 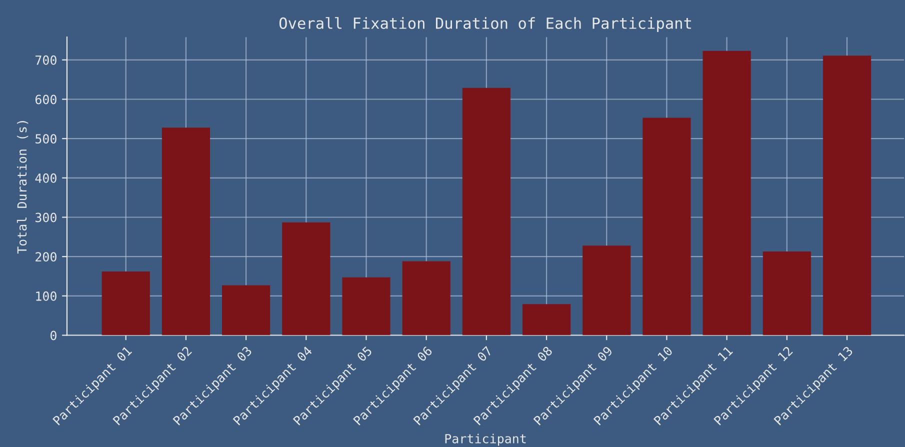 What do you see at coordinates (45, 99) in the screenshot?
I see `y-tick-label: 600` at bounding box center [45, 99].